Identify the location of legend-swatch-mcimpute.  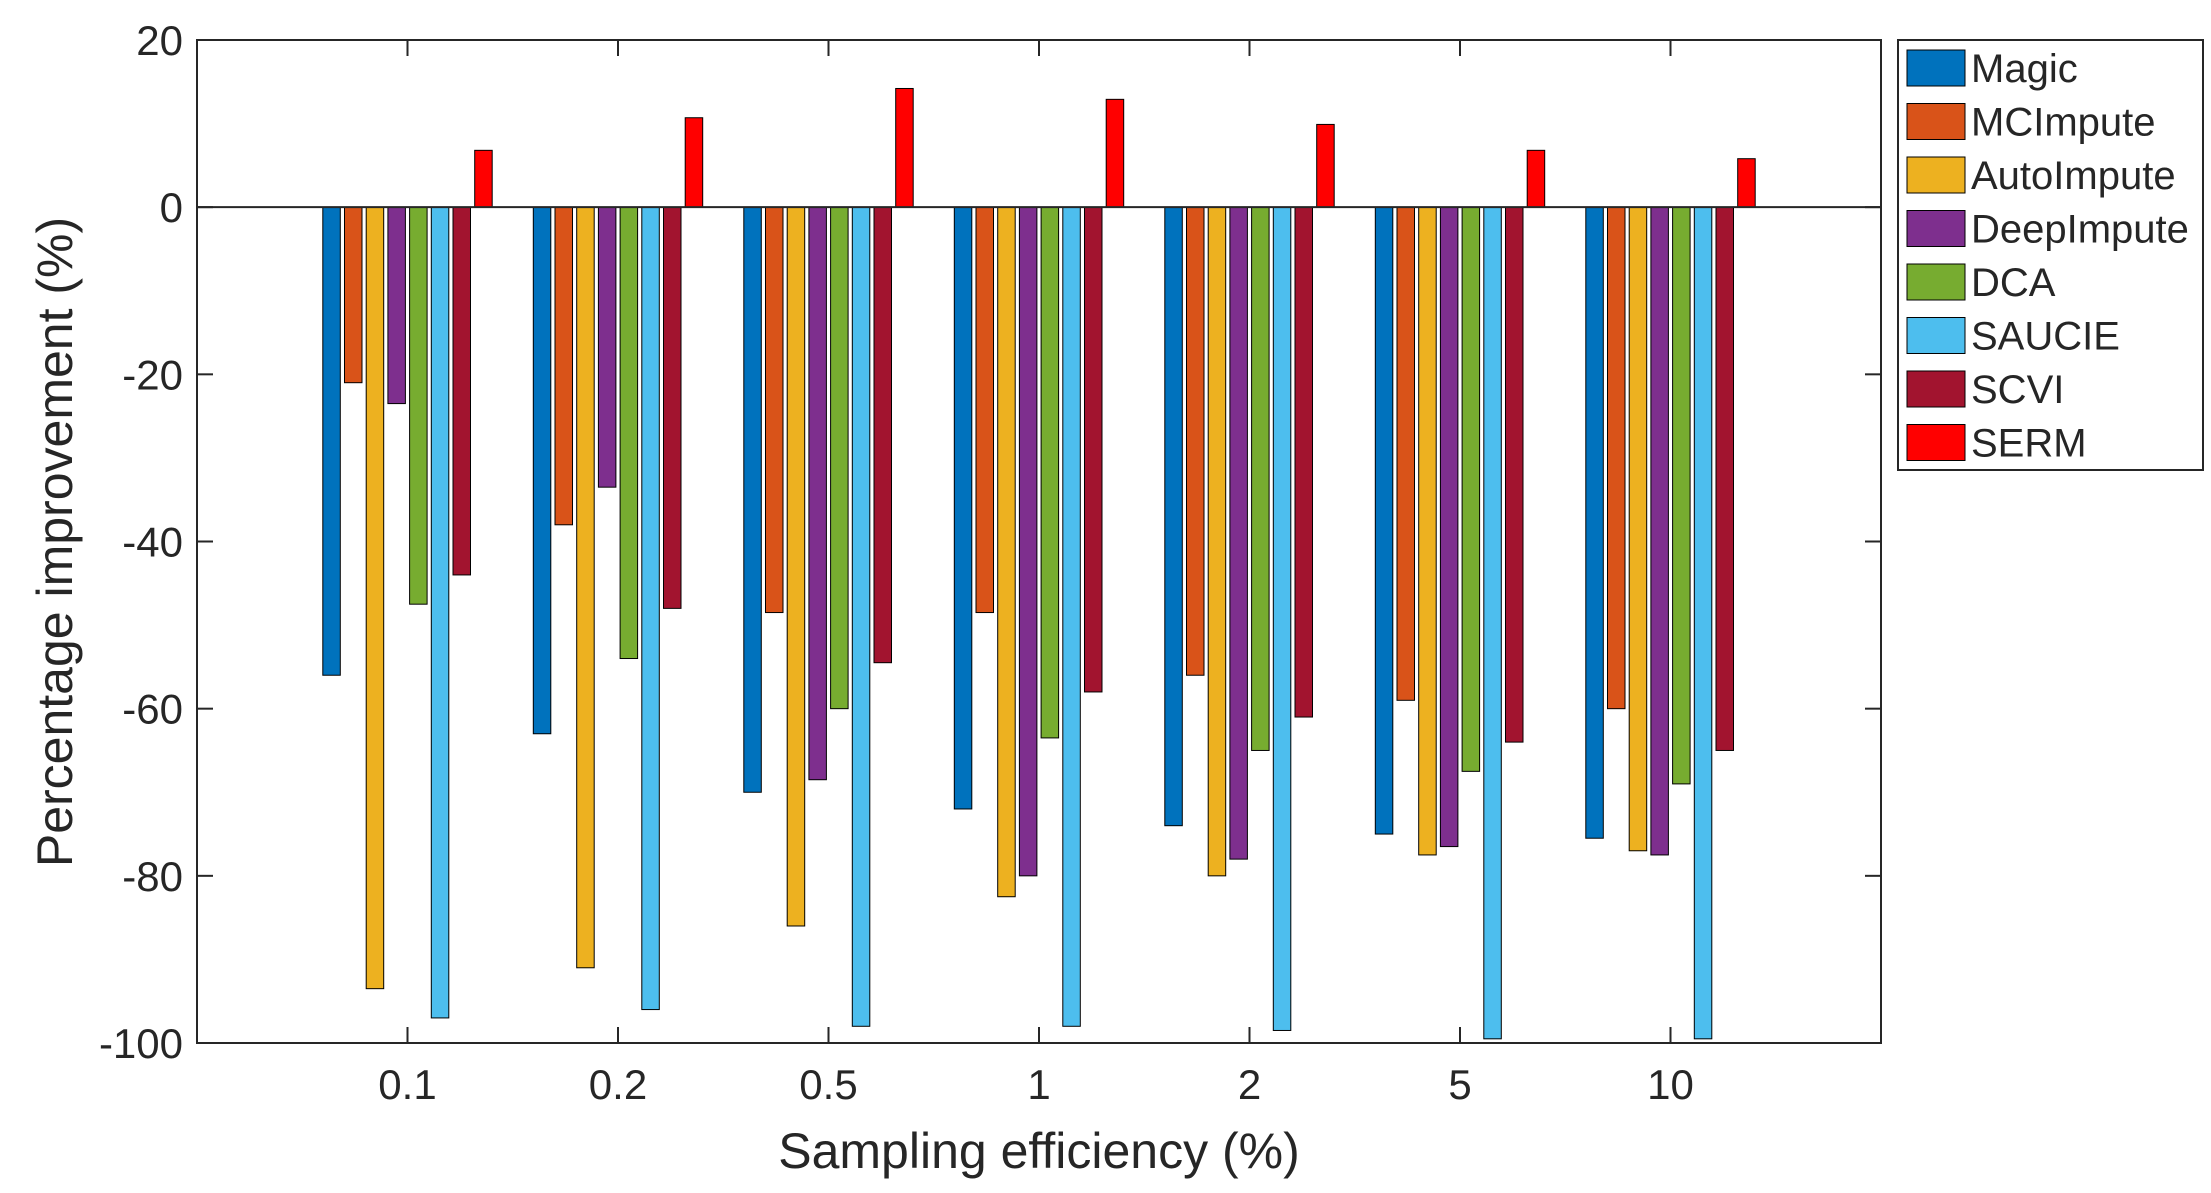
(1936, 121).